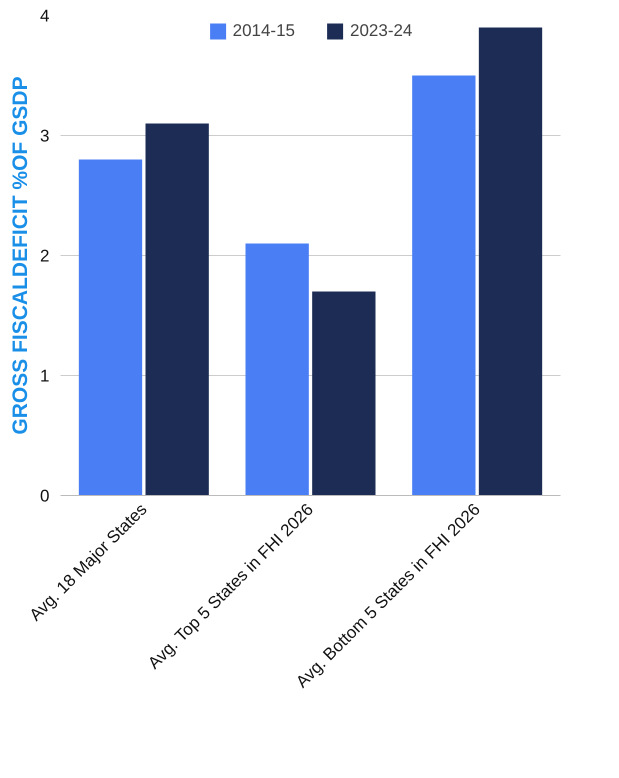 This screenshot has width=619, height=778. I want to click on y-tick-label: 2, so click(45, 256).